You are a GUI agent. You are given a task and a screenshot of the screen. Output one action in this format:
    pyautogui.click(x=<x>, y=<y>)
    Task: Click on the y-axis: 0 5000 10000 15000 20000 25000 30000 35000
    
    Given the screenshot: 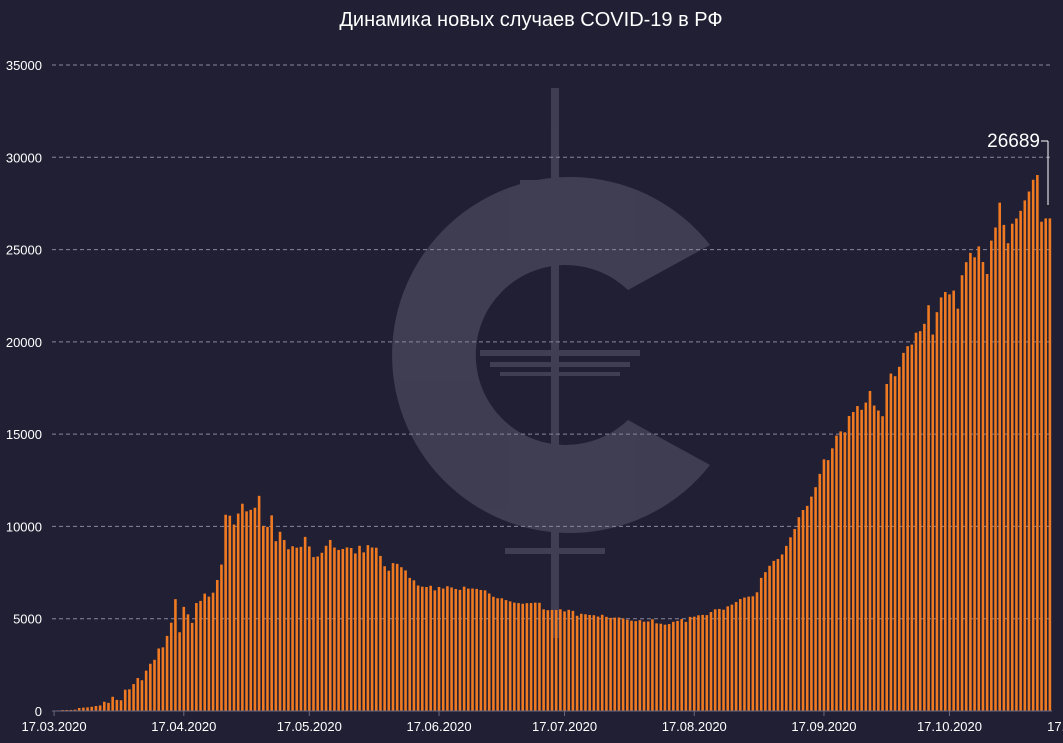 What is the action you would take?
    pyautogui.click(x=24, y=388)
    